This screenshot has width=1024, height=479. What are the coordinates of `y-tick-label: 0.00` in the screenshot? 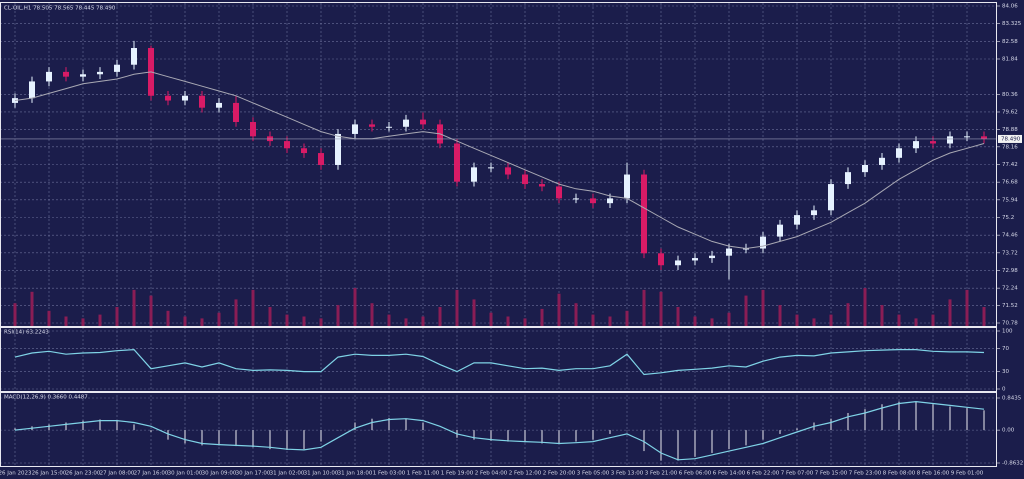 It's located at (1008, 431).